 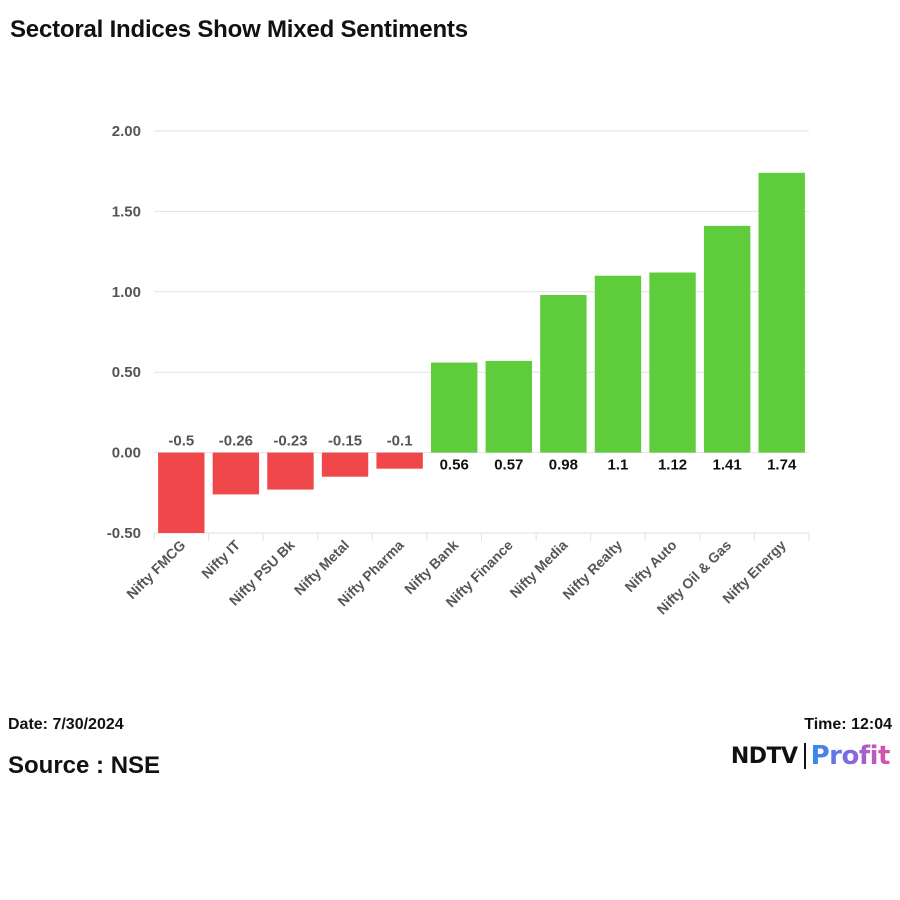 I want to click on x-tick-label: Nifty Auto, so click(x=650, y=566).